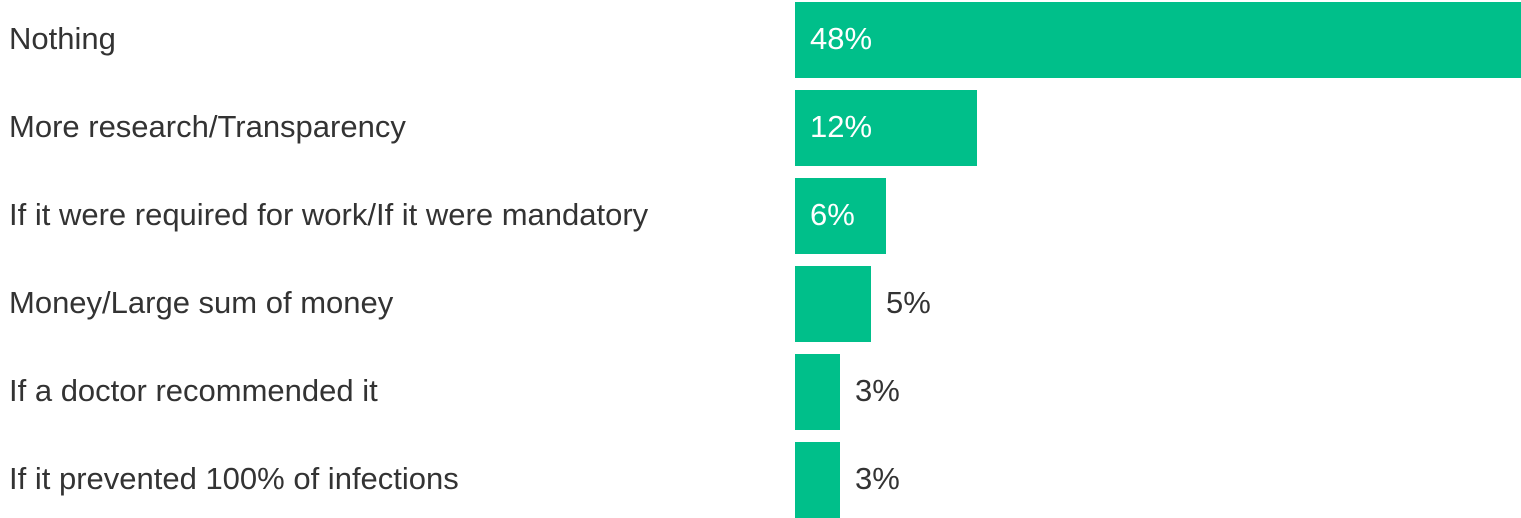 The height and width of the screenshot is (518, 1521). Describe the element at coordinates (832, 214) in the screenshot. I see `value-label: 6%` at that location.